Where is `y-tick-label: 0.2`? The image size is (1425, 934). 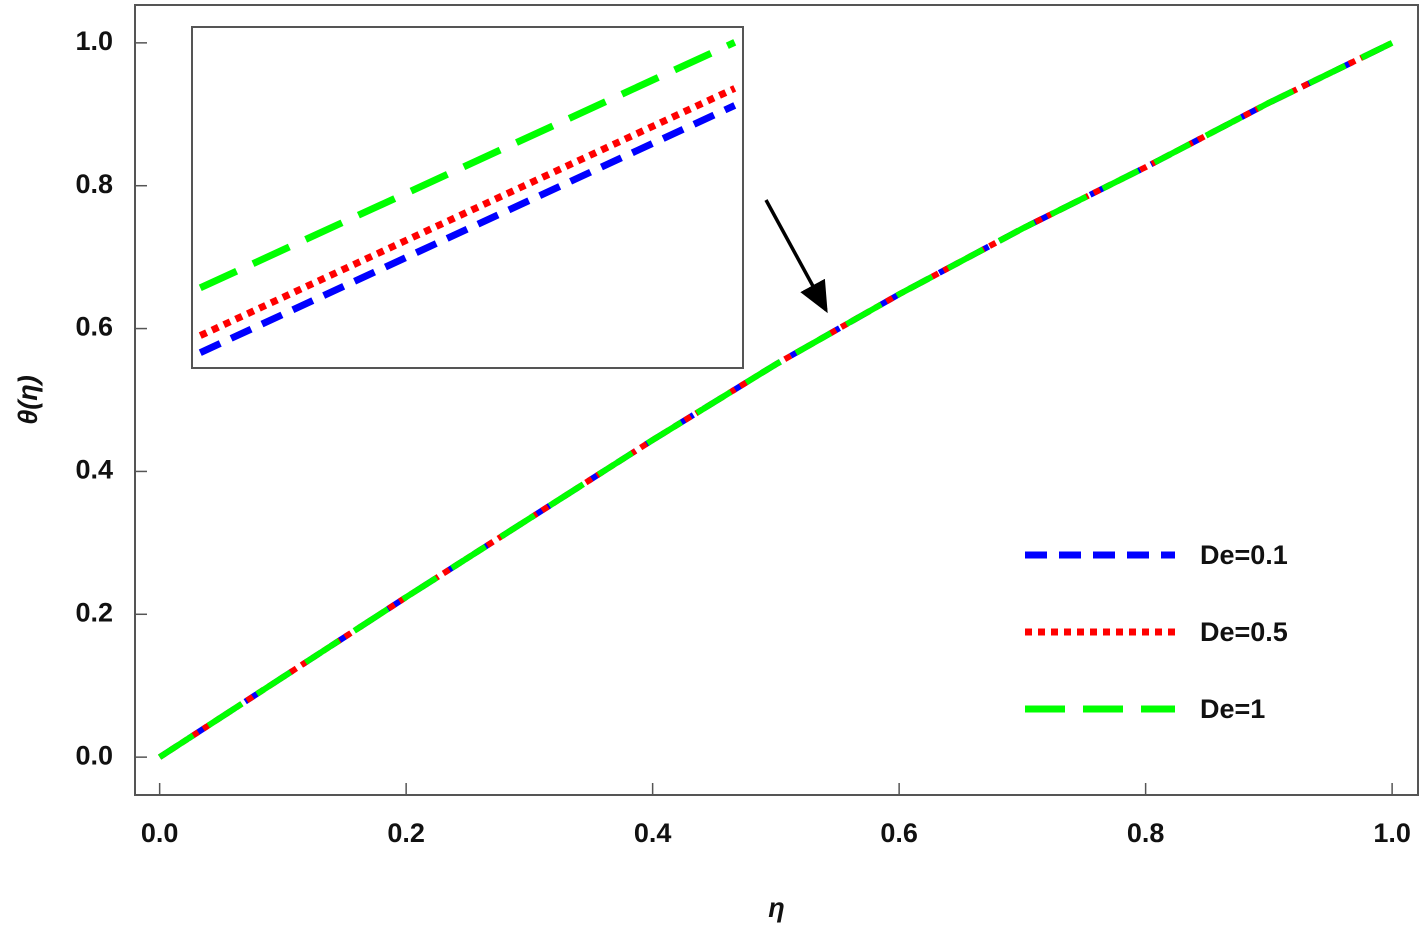
y-tick-label: 0.2 is located at coordinates (94, 612).